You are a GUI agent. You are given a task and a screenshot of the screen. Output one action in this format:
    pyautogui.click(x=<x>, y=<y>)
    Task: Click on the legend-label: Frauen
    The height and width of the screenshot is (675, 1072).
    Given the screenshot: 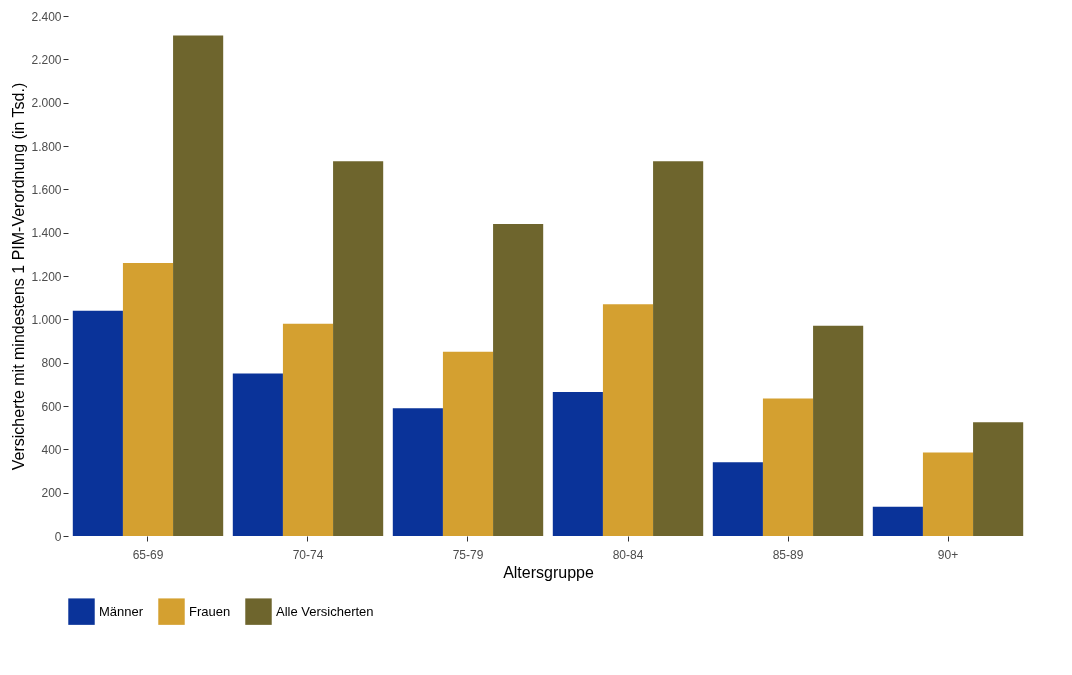 What is the action you would take?
    pyautogui.click(x=210, y=611)
    